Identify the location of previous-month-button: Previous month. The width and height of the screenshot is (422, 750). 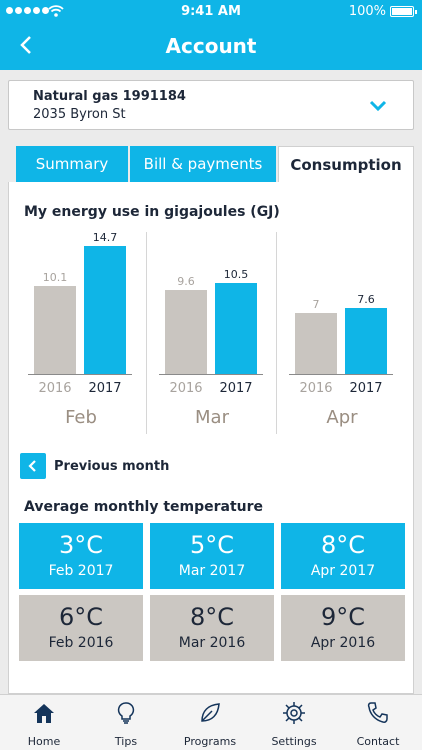
(94, 466).